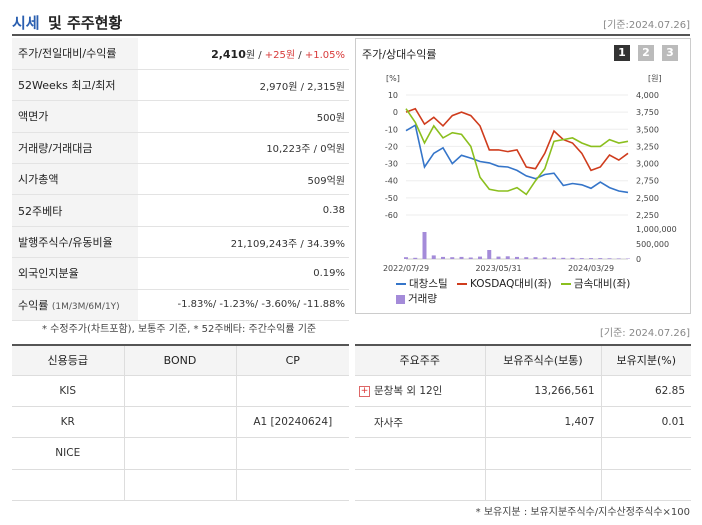 This screenshot has height=525, width=702. What do you see at coordinates (645, 360) in the screenshot?
I see `holders-col-header: 보유지분(%)` at bounding box center [645, 360].